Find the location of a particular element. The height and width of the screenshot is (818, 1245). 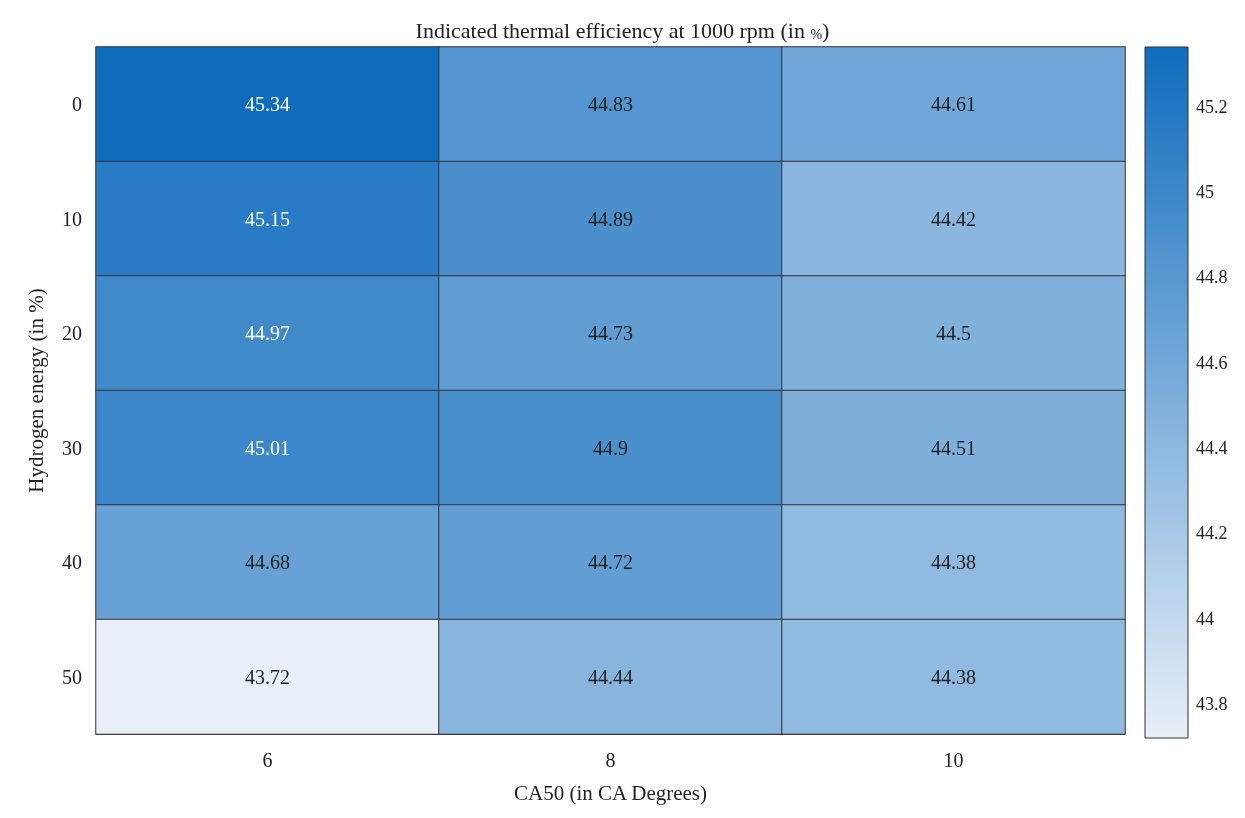

data-label: 44.73 is located at coordinates (610, 333).